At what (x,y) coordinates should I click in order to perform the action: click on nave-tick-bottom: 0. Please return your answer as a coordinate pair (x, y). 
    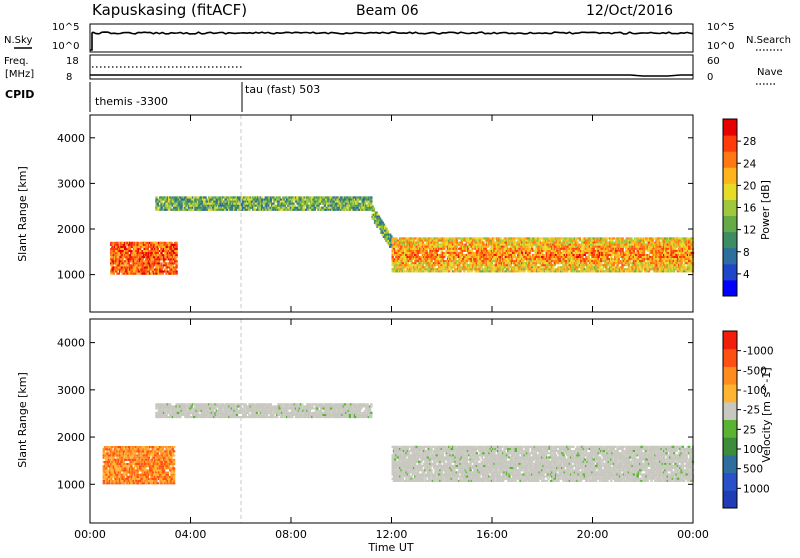
    Looking at the image, I should click on (710, 77).